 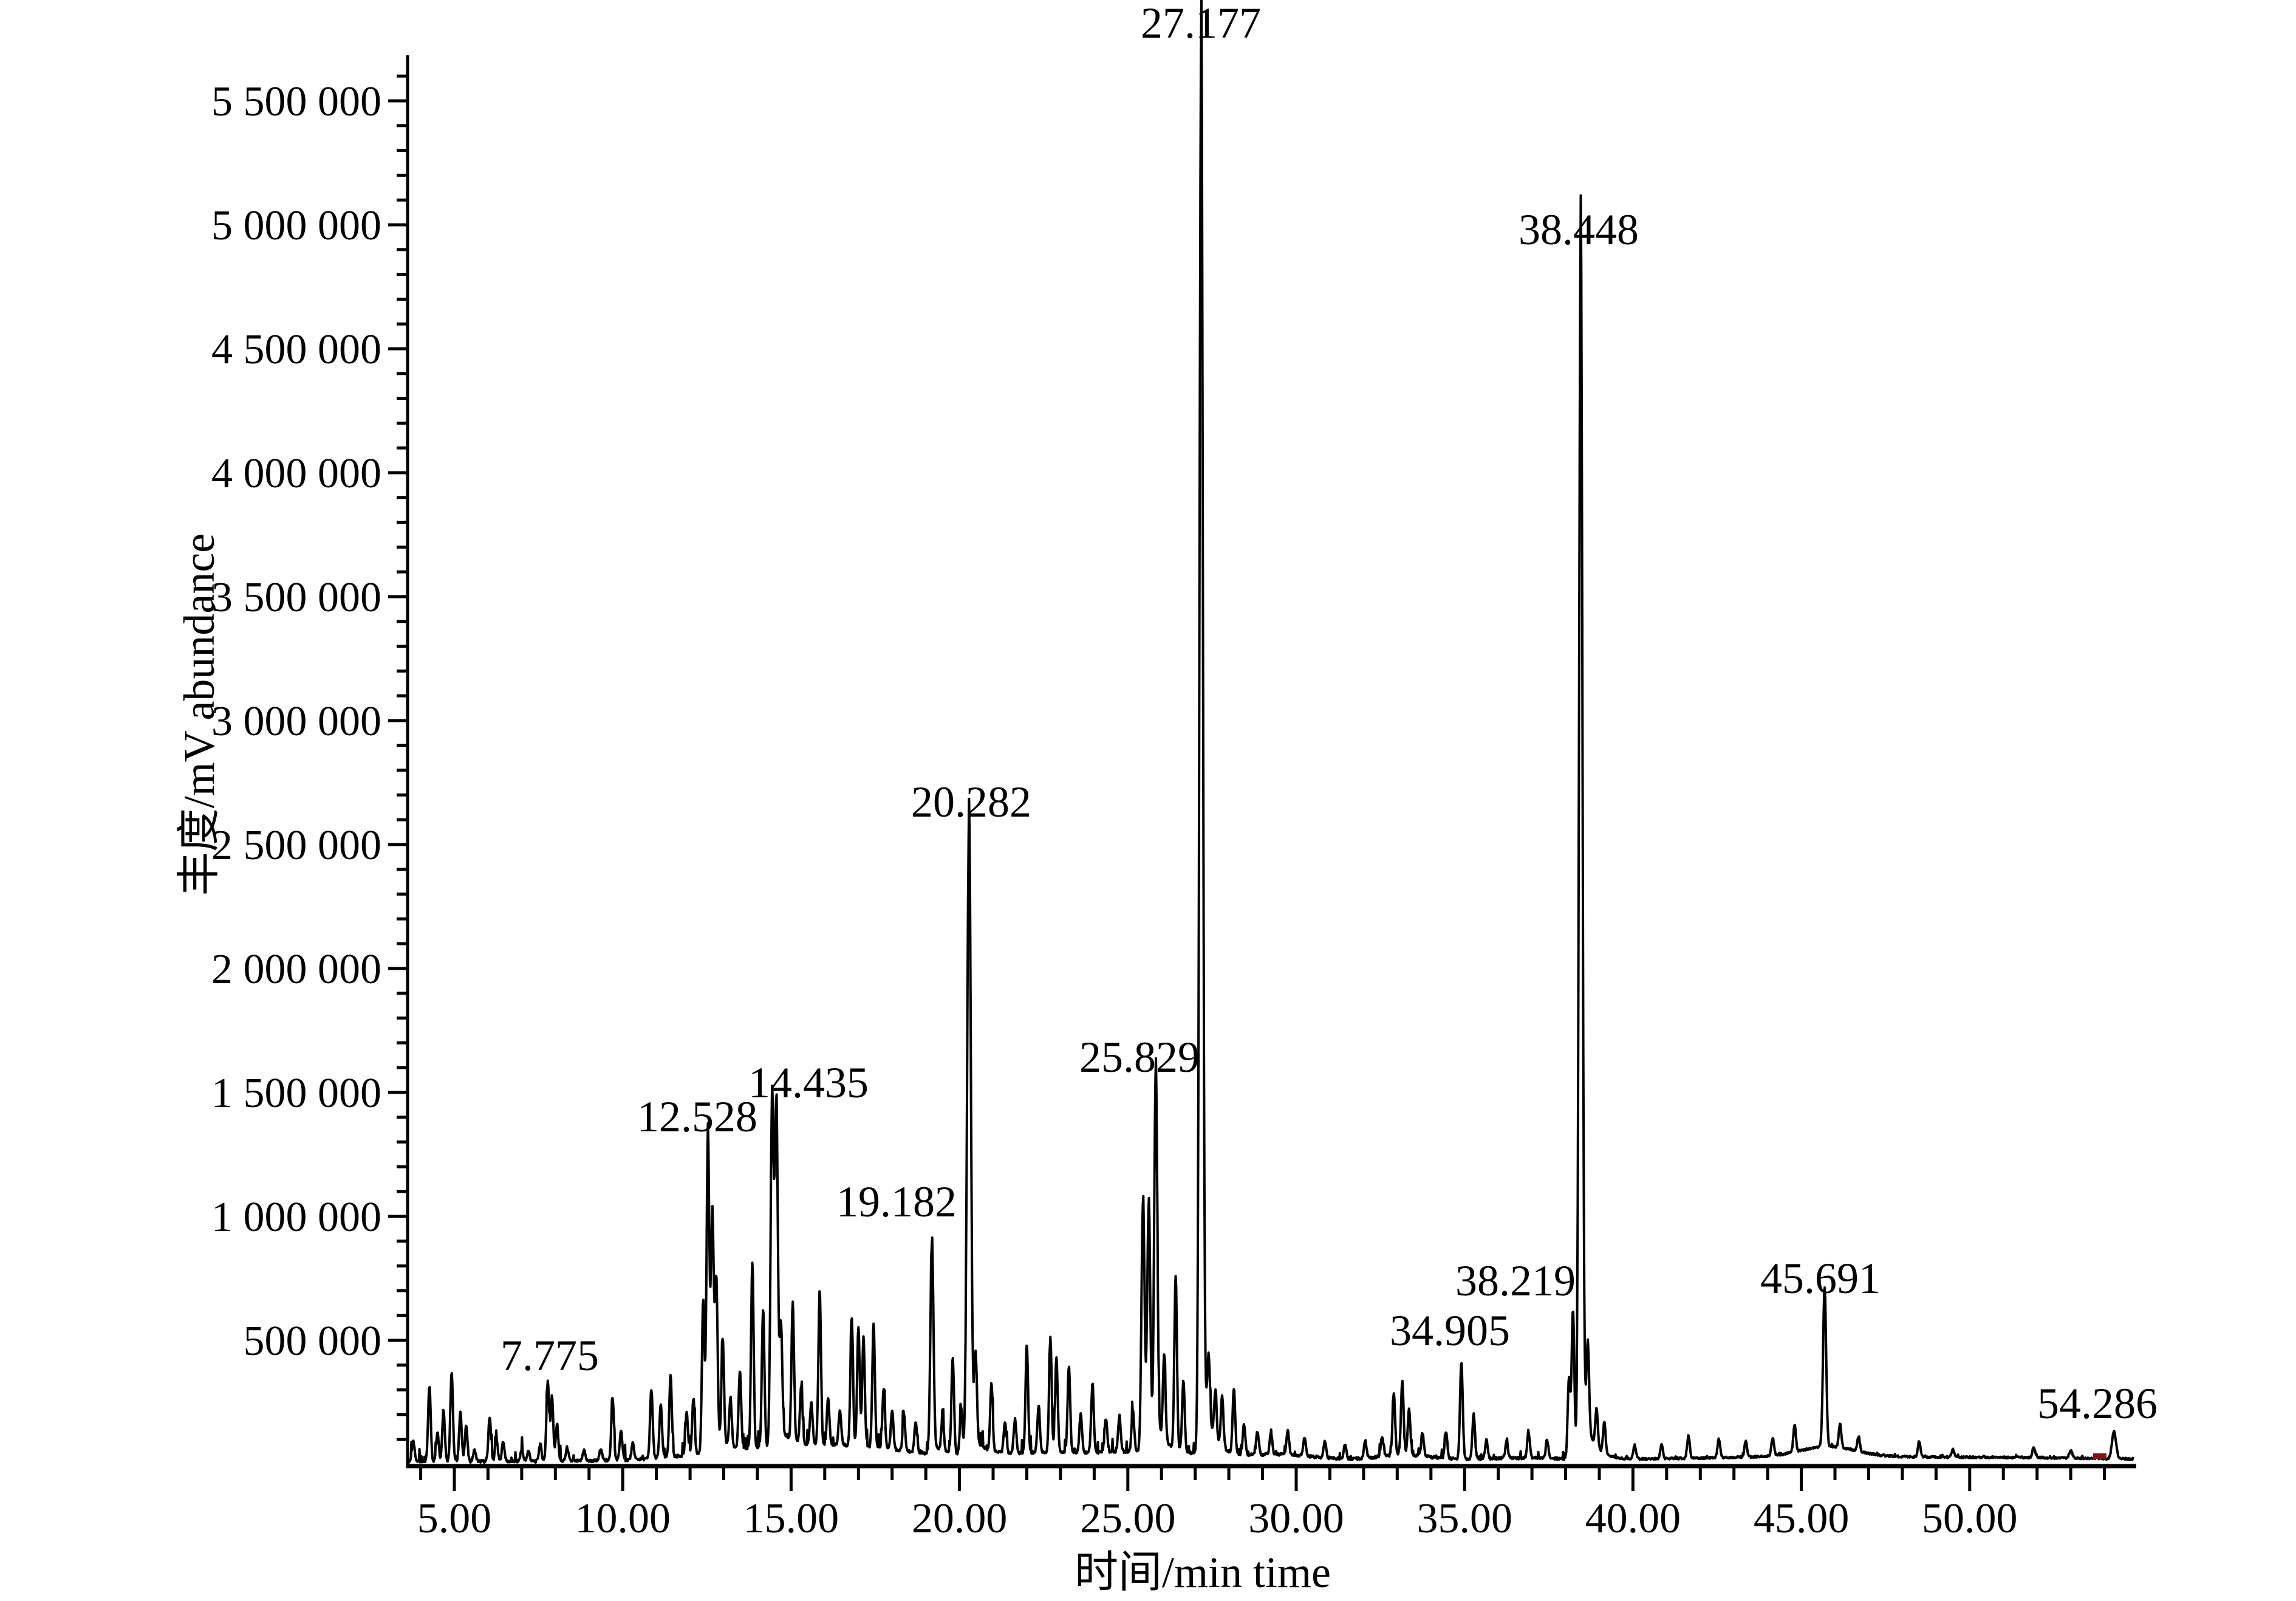 I want to click on x-tick-label: 10.00, so click(x=623, y=1518).